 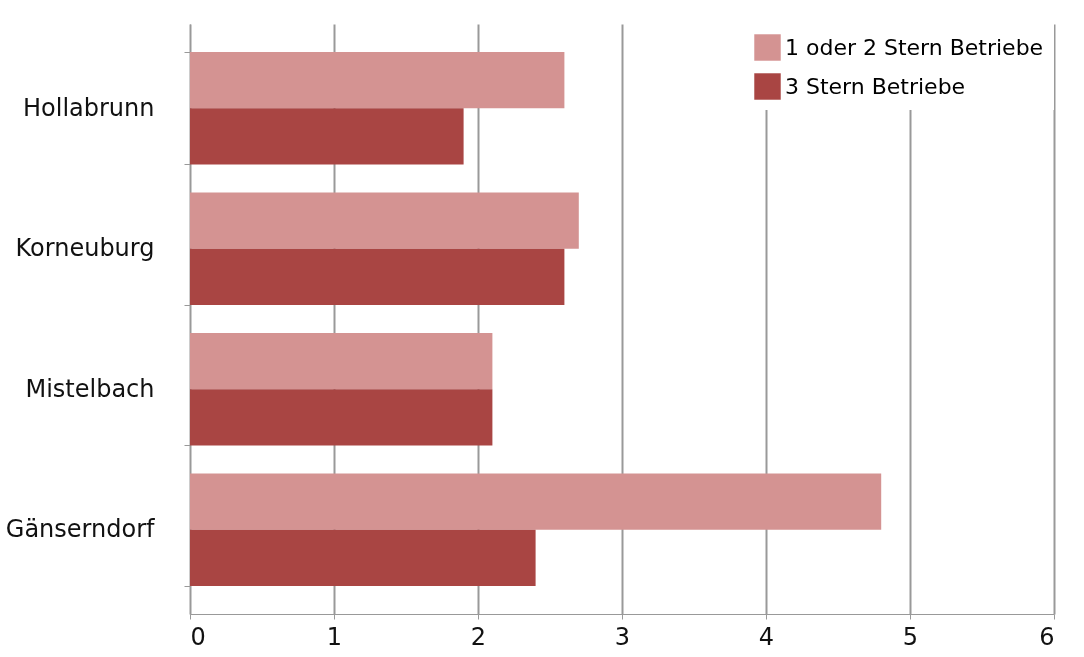 I want to click on y-tick-label: Korneuburg, so click(x=85, y=248).